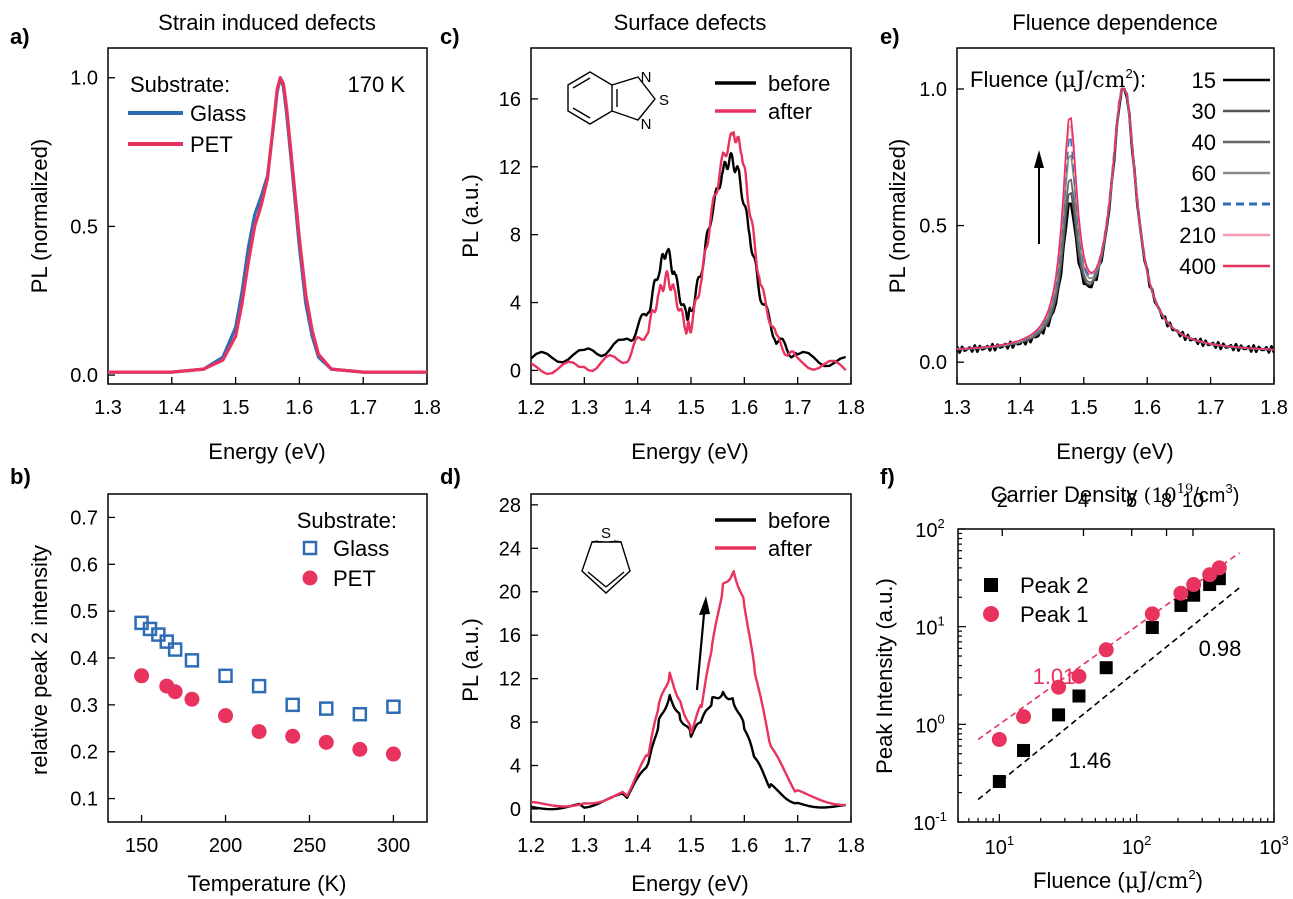 The width and height of the screenshot is (1293, 899). What do you see at coordinates (309, 846) in the screenshot?
I see `x-tick-label: 250` at bounding box center [309, 846].